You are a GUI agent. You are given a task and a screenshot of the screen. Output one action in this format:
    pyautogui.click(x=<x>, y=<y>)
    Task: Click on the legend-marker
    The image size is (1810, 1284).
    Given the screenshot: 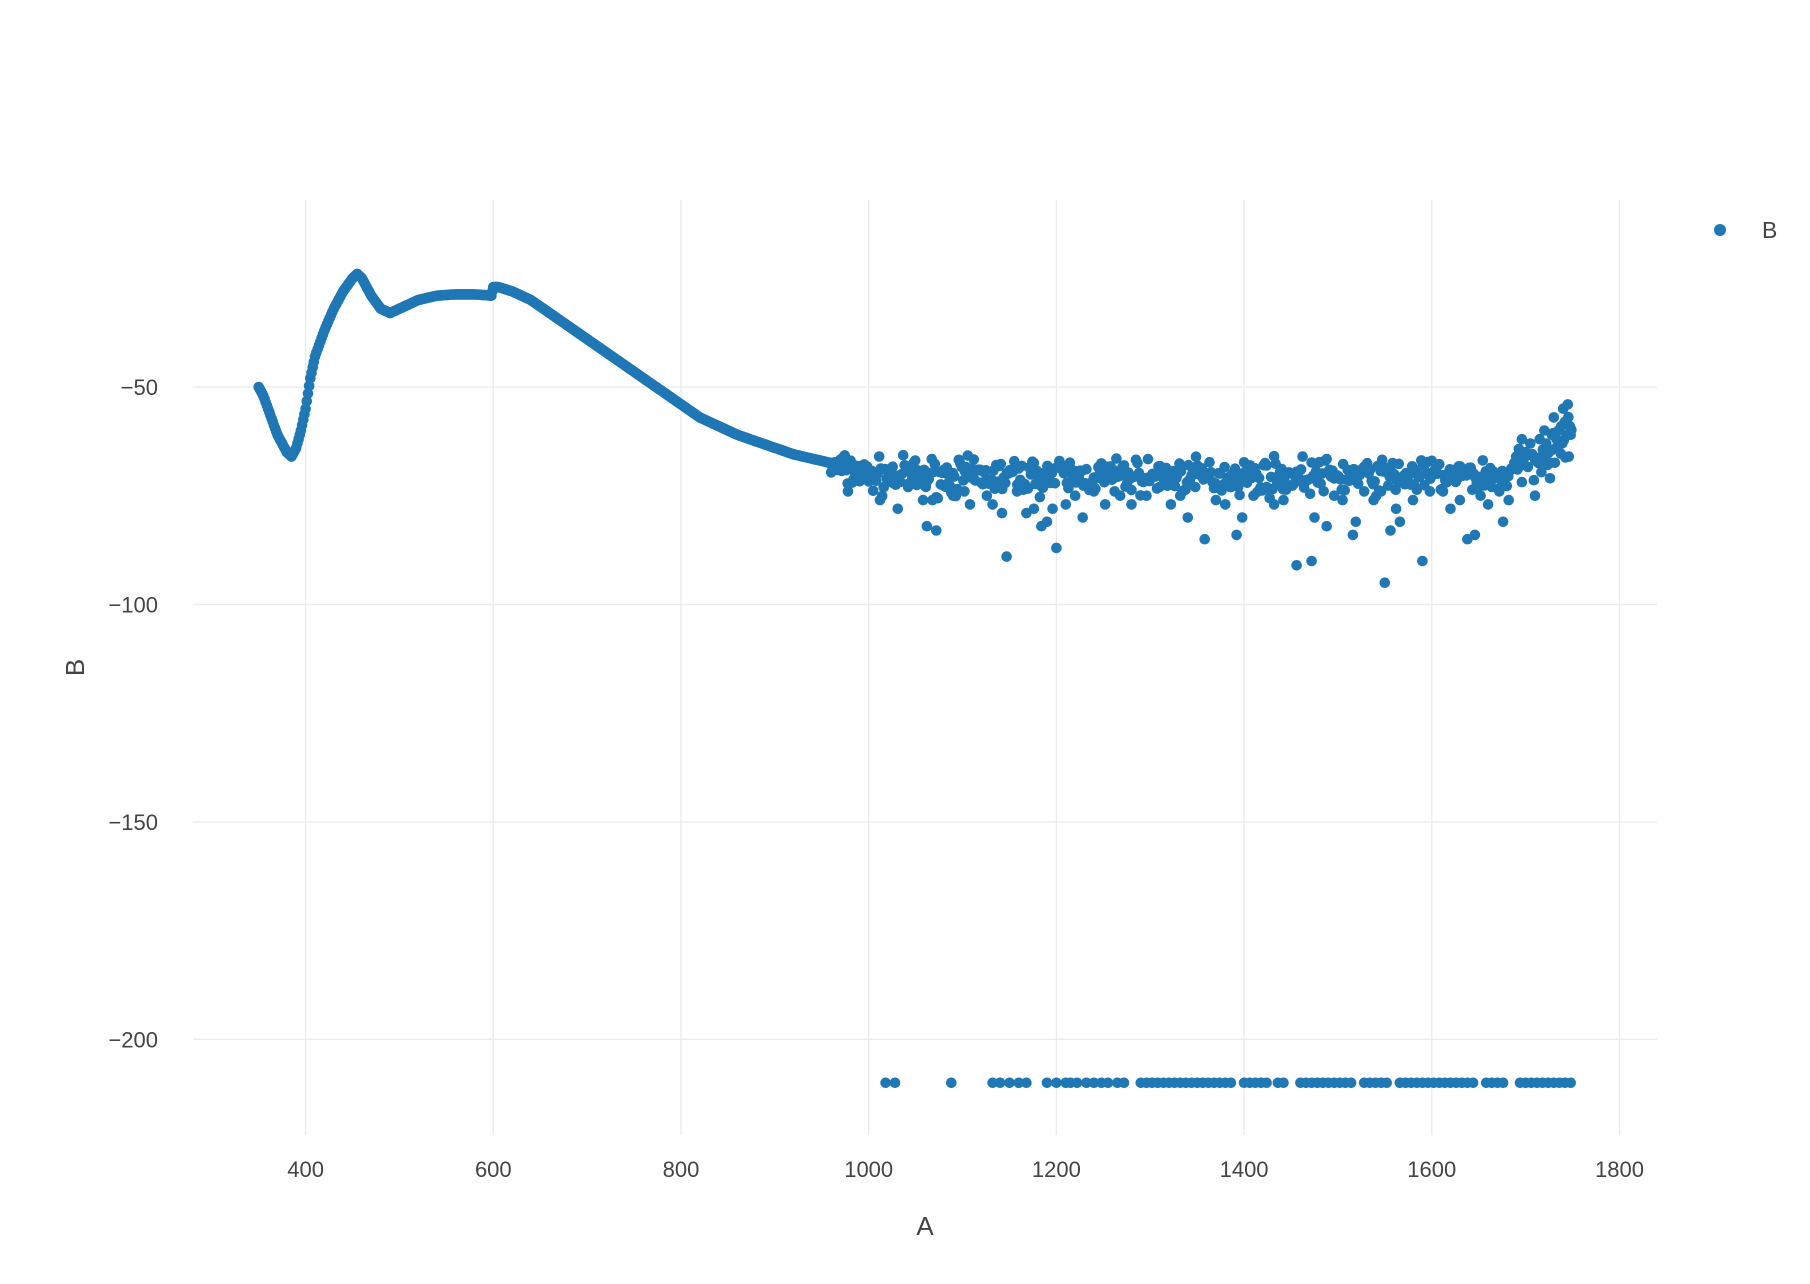 What is the action you would take?
    pyautogui.click(x=1720, y=230)
    